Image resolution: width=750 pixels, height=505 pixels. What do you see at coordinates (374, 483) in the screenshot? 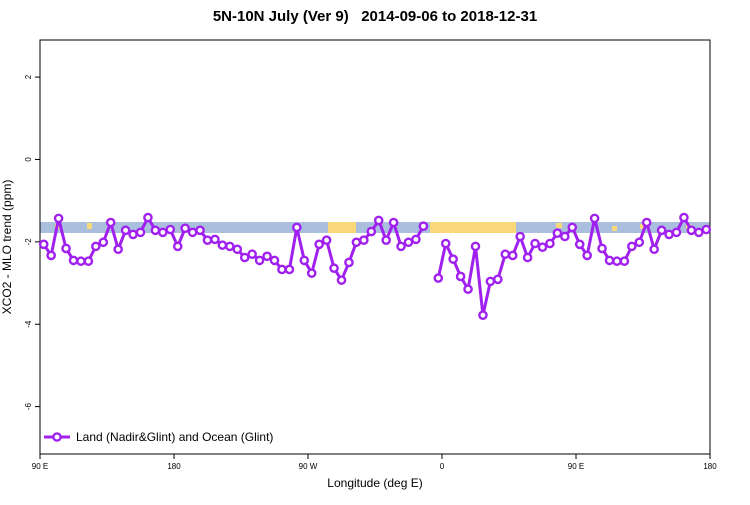
I see `x-axis-label: Longitude (deg E)` at bounding box center [374, 483].